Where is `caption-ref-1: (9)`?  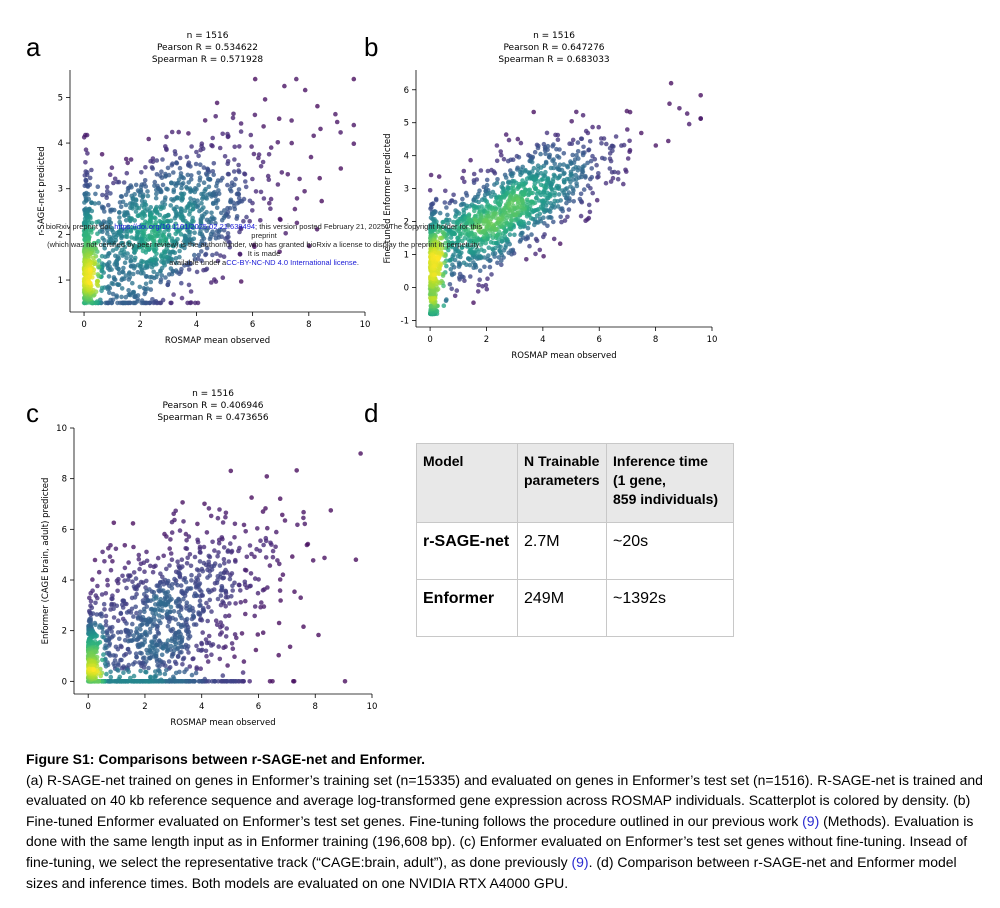 caption-ref-1: (9) is located at coordinates (811, 820).